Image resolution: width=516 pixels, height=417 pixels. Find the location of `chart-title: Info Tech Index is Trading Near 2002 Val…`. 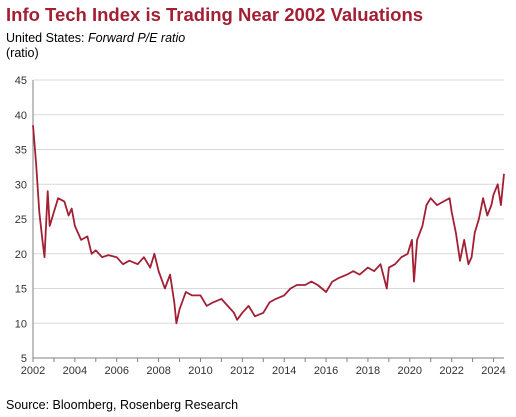

chart-title: Info Tech Index is Trading Near 2002 Val… is located at coordinates (215, 14).